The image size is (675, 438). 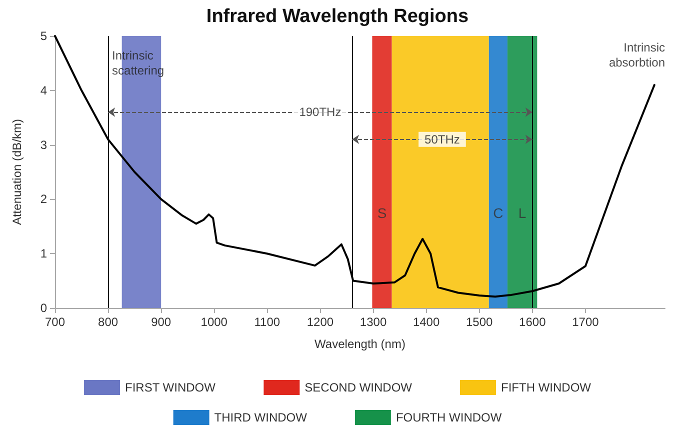 What do you see at coordinates (214, 322) in the screenshot?
I see `x-tick-label: 1000` at bounding box center [214, 322].